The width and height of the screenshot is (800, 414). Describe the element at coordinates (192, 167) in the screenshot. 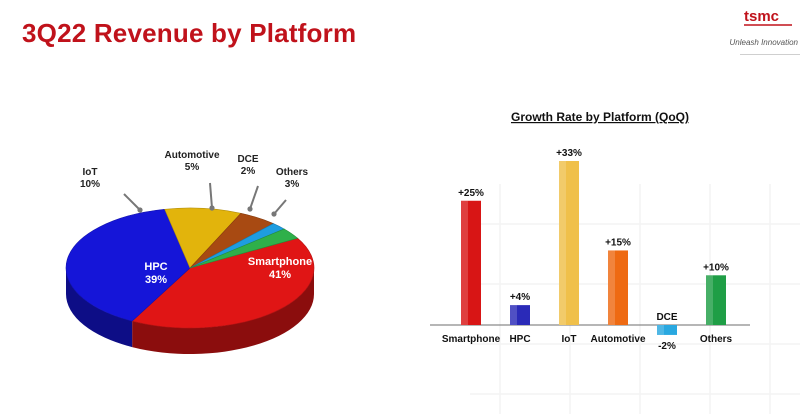

I see `pie-value-automotive: 5%` at that location.